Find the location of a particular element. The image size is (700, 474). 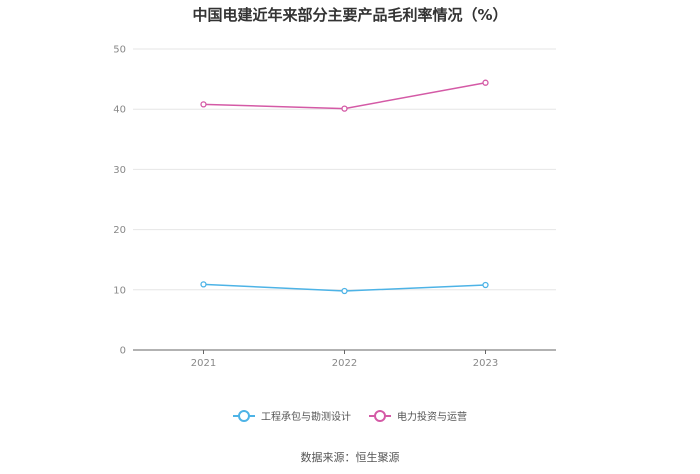

legend: 工程承包与勘测设计 电力投资与运营 is located at coordinates (350, 415).